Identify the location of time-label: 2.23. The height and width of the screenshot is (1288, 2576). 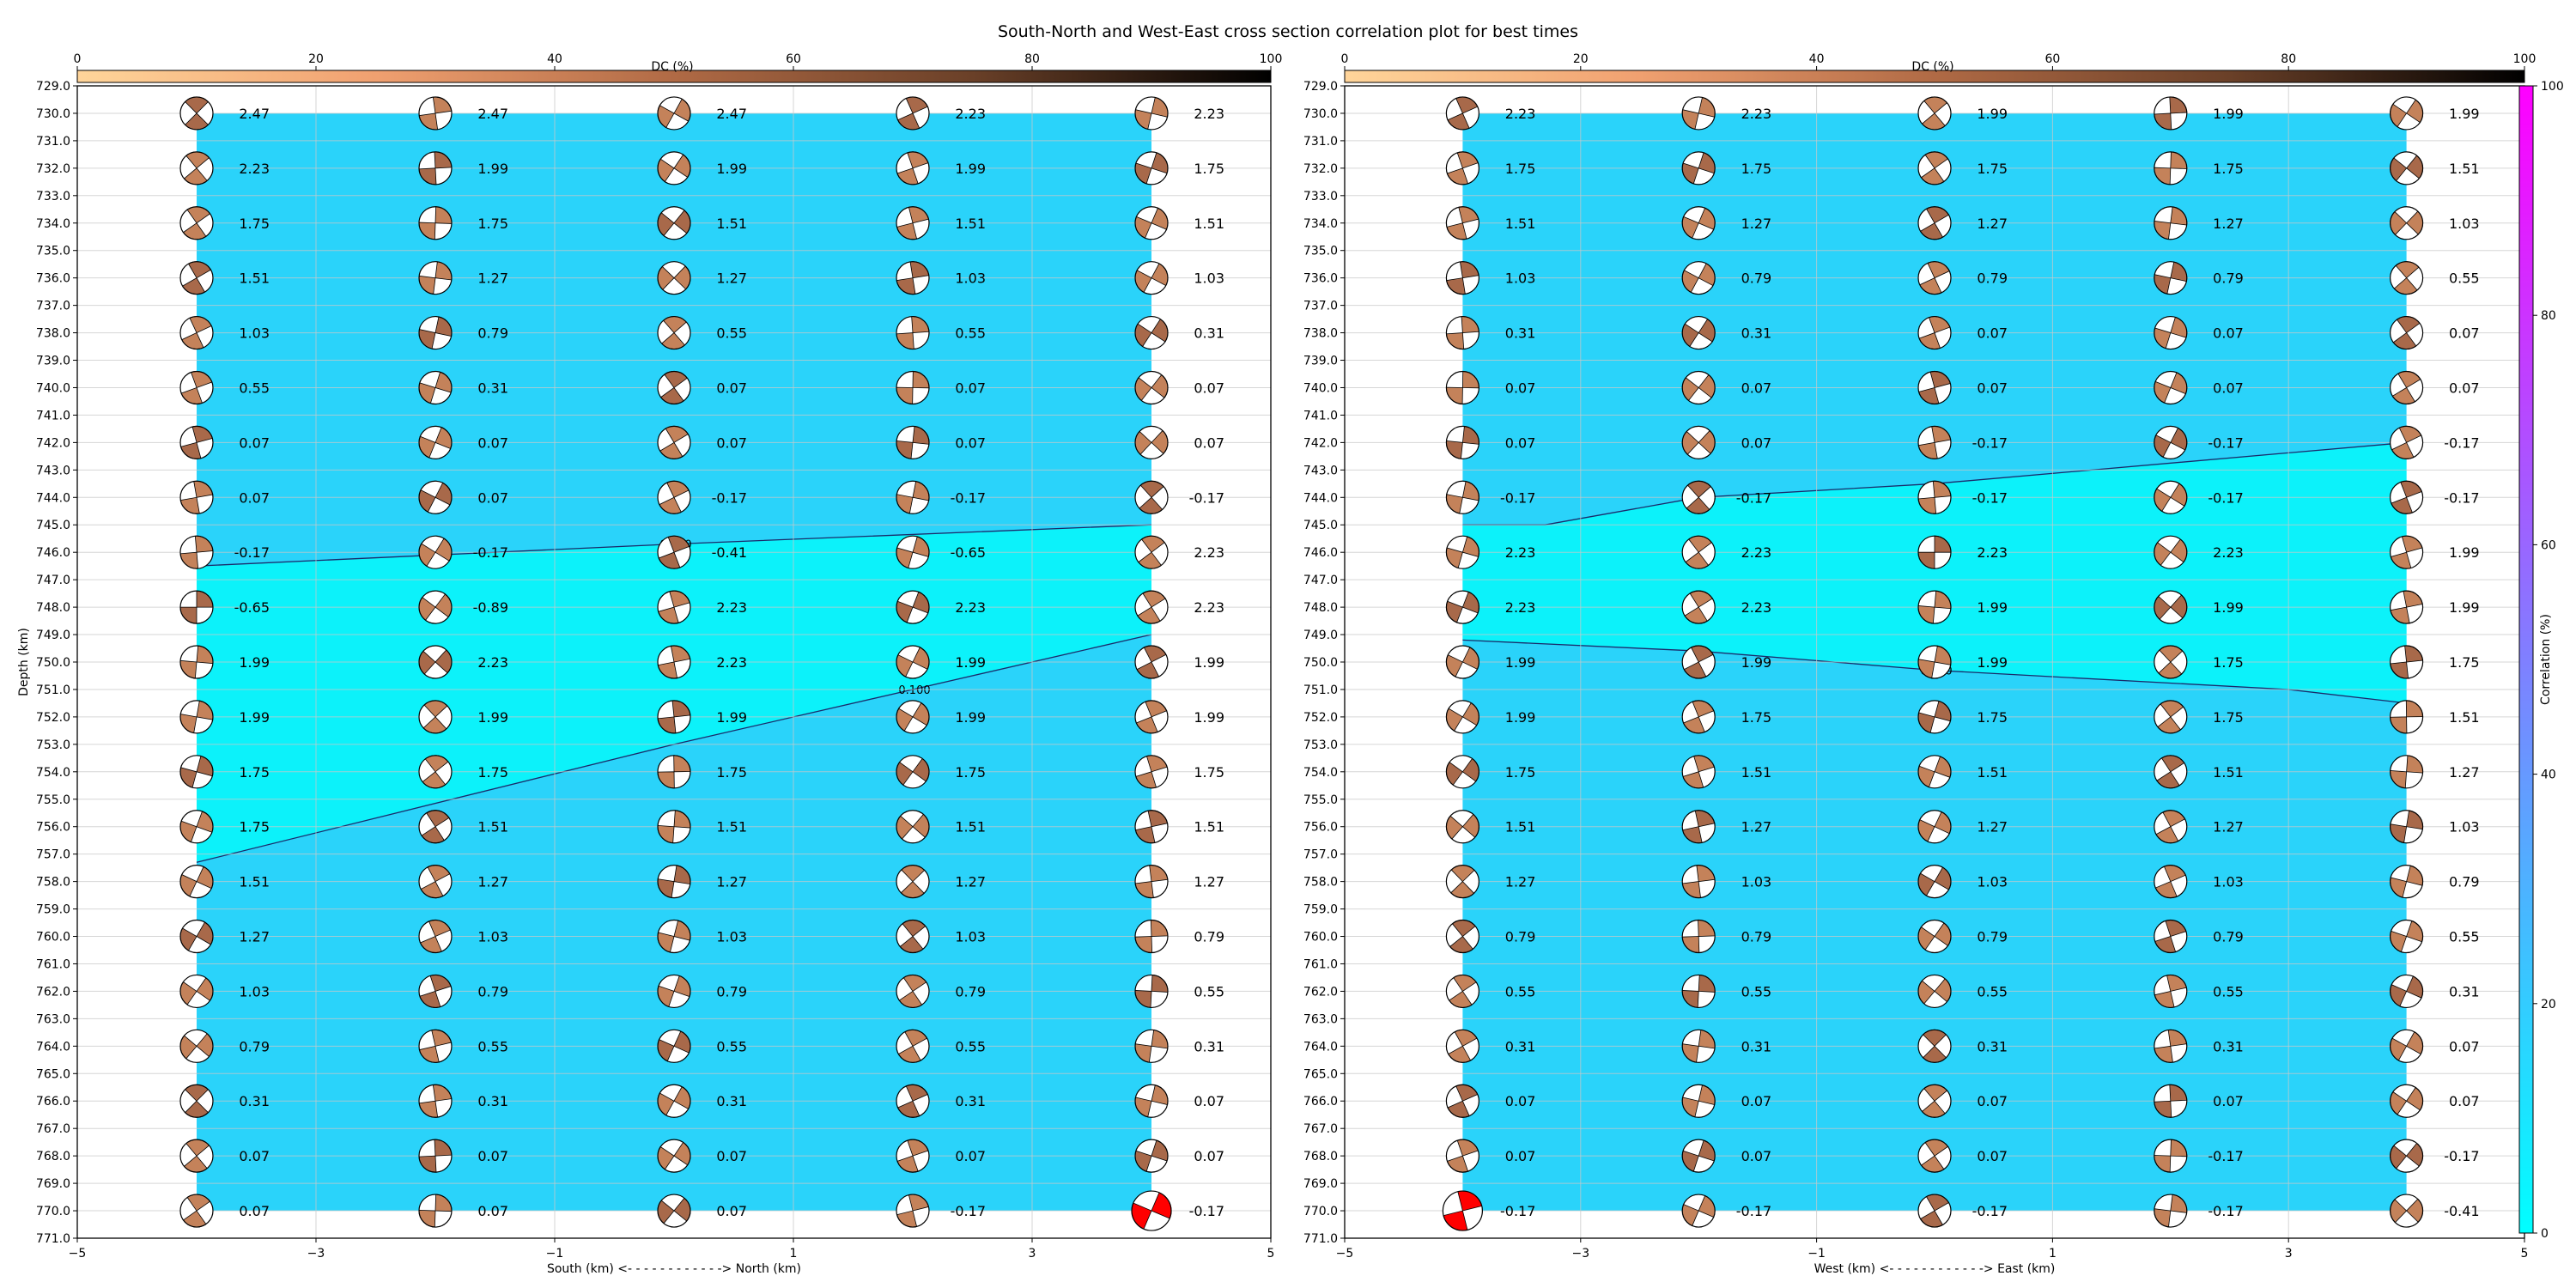
(970, 114).